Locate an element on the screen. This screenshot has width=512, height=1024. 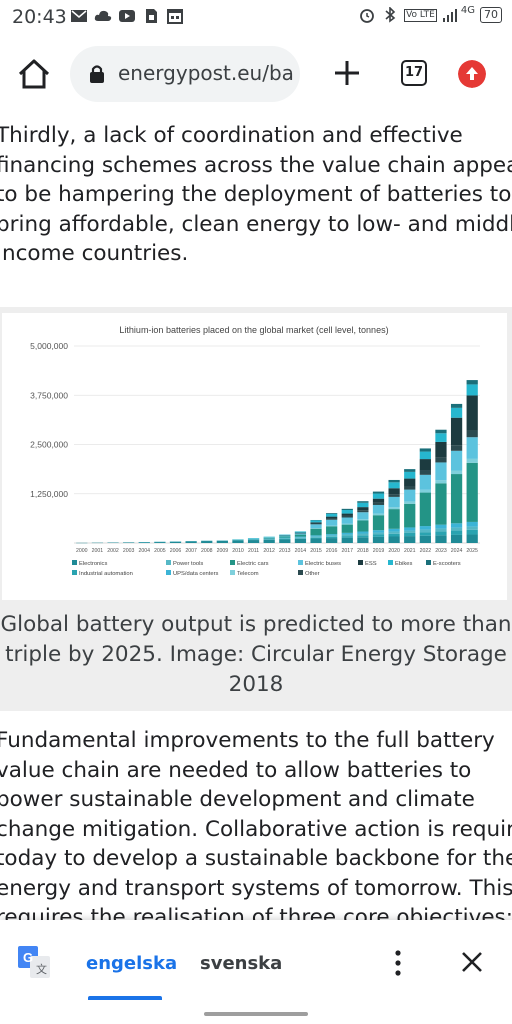
youtube-icon is located at coordinates (127, 16).